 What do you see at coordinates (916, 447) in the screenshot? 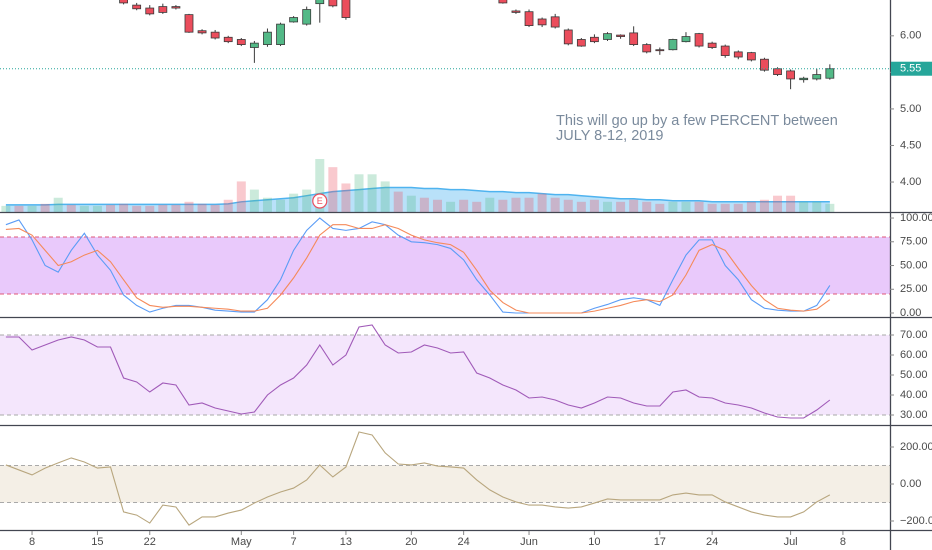
I see `y-tick-label: 200.00` at bounding box center [916, 447].